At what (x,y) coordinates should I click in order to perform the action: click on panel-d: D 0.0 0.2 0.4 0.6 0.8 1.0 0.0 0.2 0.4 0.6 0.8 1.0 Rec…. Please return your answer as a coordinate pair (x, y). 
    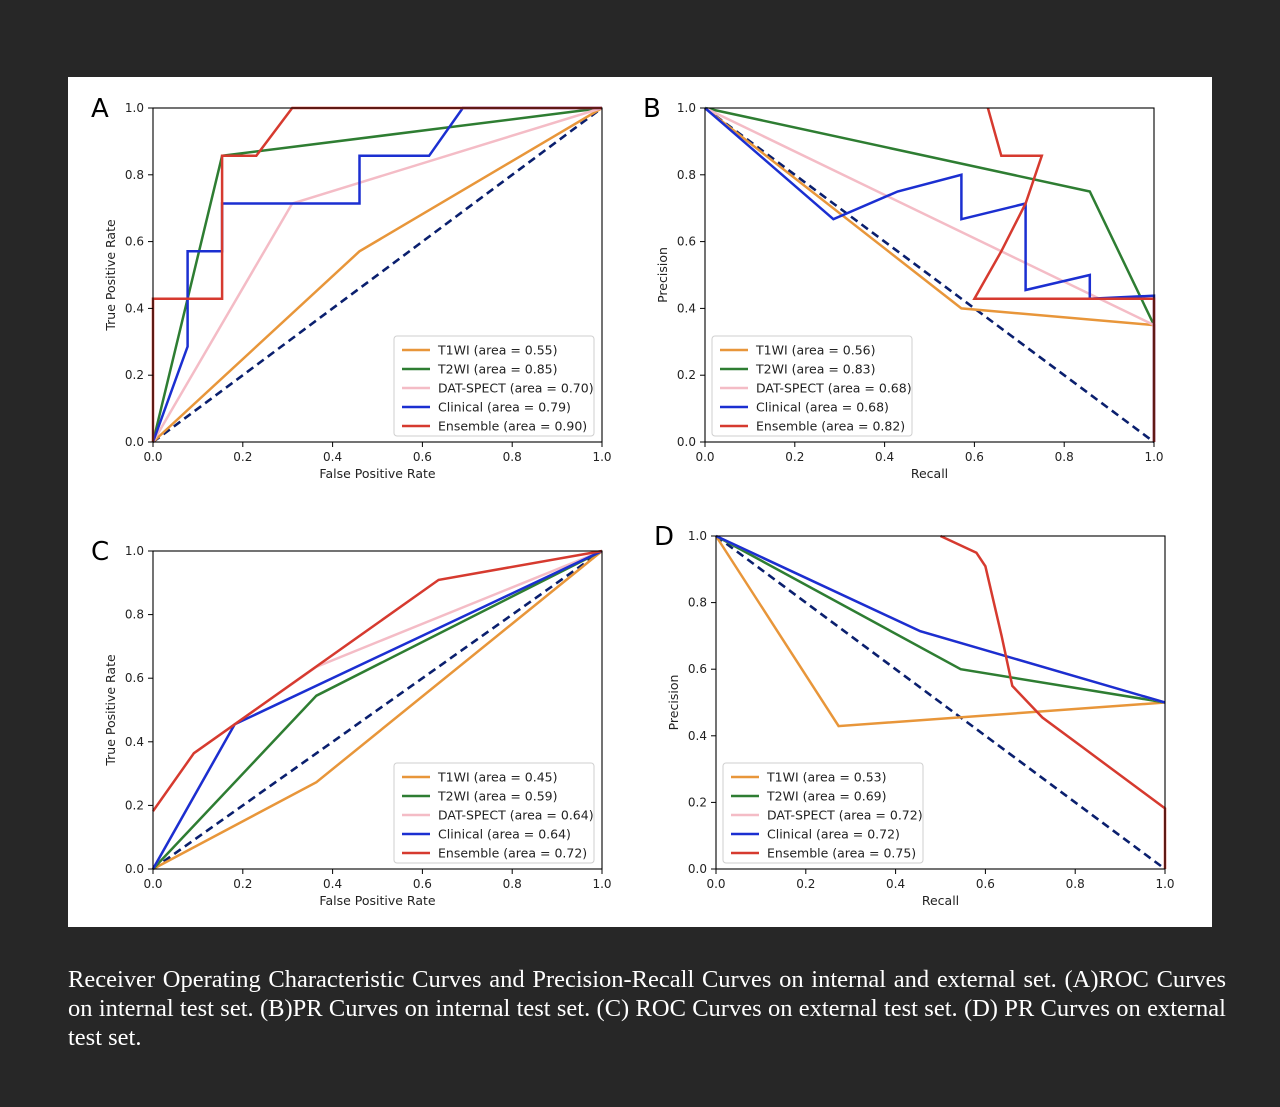
    Looking at the image, I should click on (914, 715).